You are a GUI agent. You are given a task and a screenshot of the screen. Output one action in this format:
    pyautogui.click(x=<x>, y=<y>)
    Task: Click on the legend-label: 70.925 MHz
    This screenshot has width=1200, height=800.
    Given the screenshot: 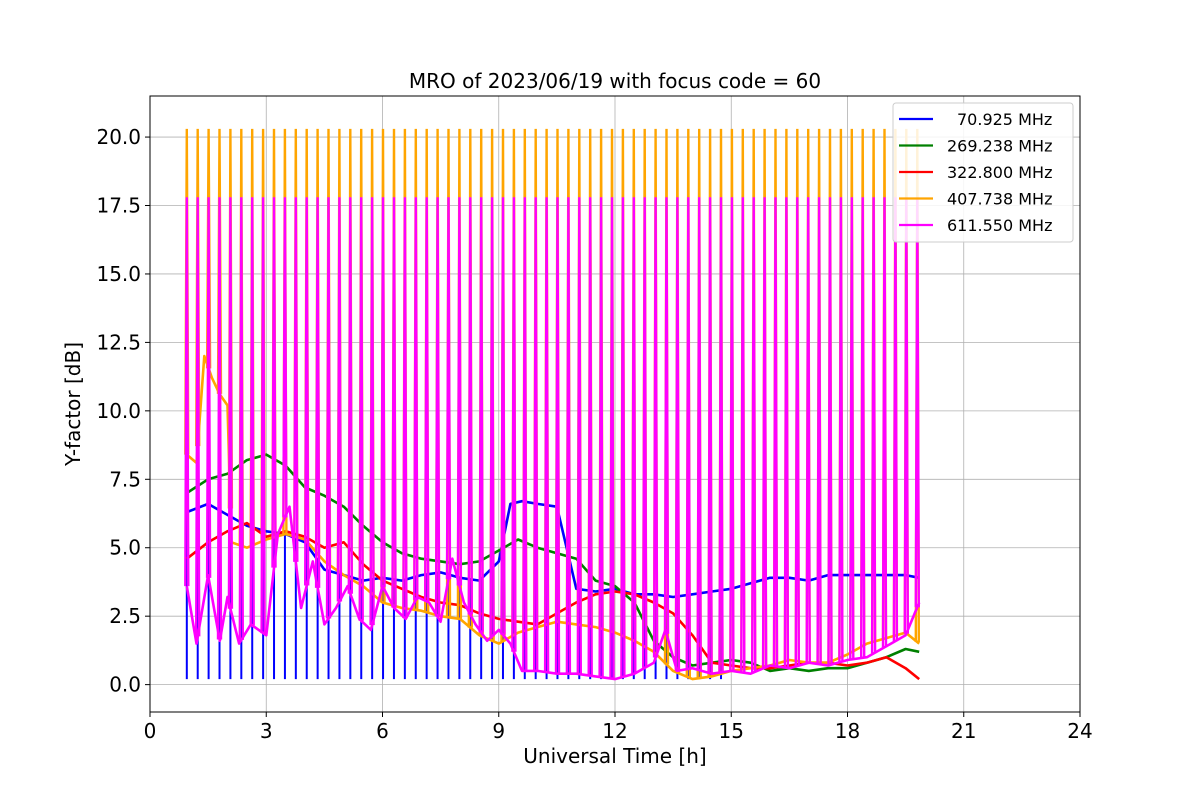 What is the action you would take?
    pyautogui.click(x=1004, y=119)
    